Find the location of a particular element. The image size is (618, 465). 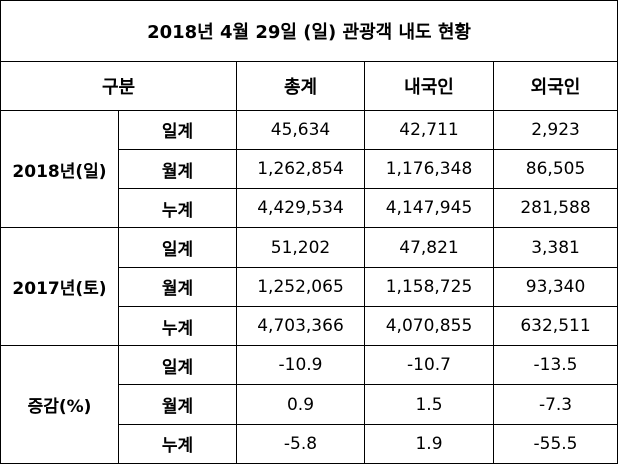

value-cell: 281,588 is located at coordinates (555, 208).